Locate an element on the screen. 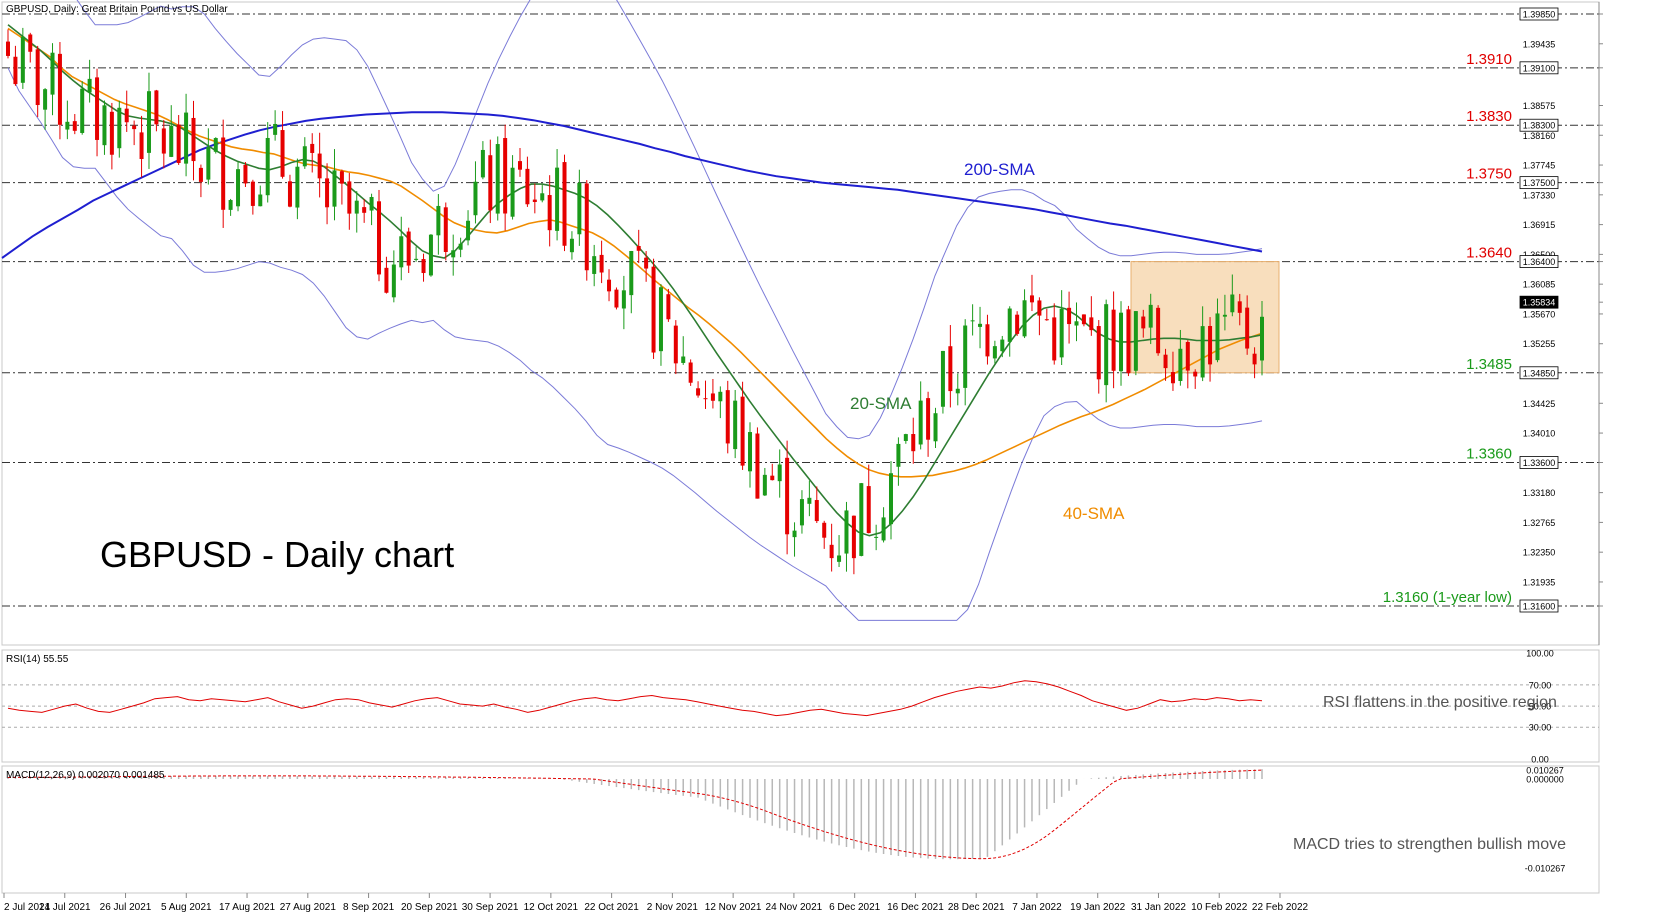 The height and width of the screenshot is (919, 1678). label-40-sma: 40-SMA is located at coordinates (1094, 513).